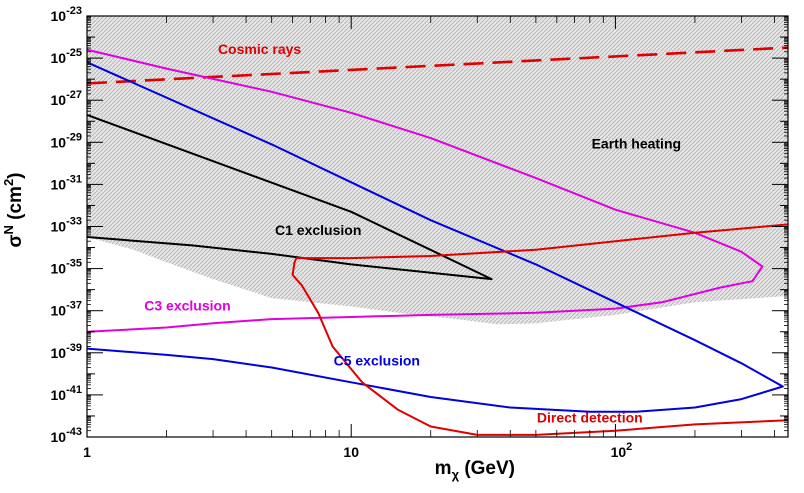 This screenshot has height=493, width=804. I want to click on y-tick-label: 10-43, so click(66, 435).